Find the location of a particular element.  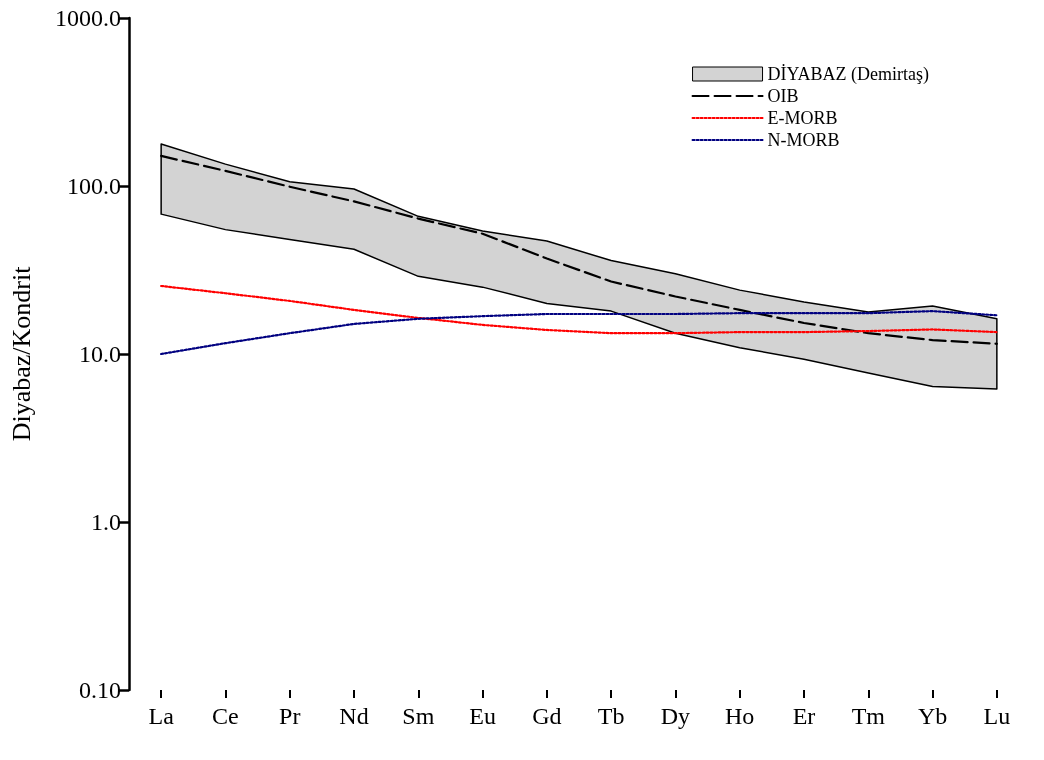

x-tick-label: Lu is located at coordinates (997, 716).